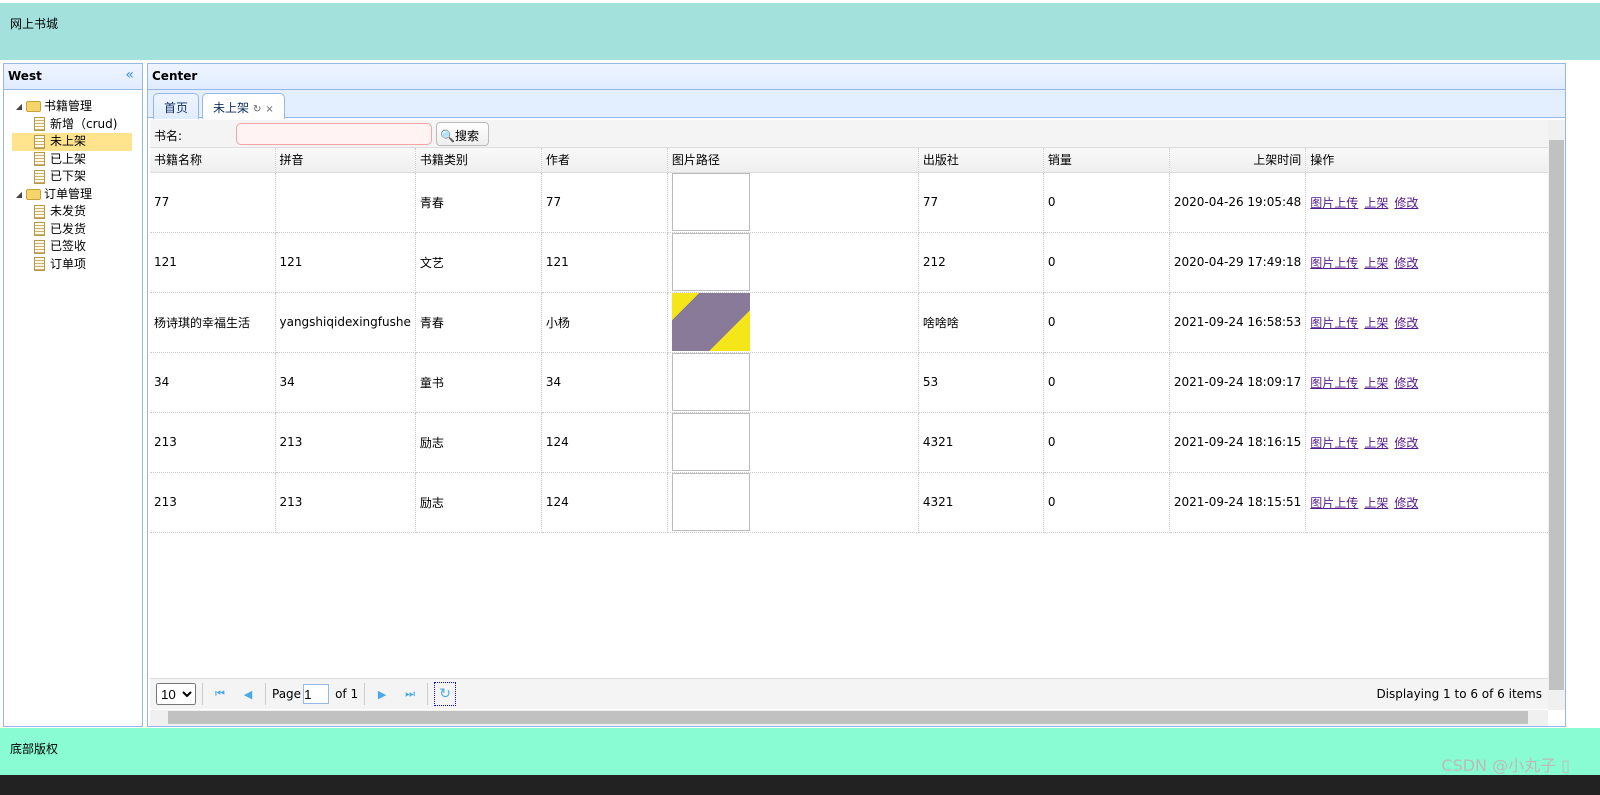  Describe the element at coordinates (345, 160) in the screenshot. I see `column-header: 拼音` at that location.